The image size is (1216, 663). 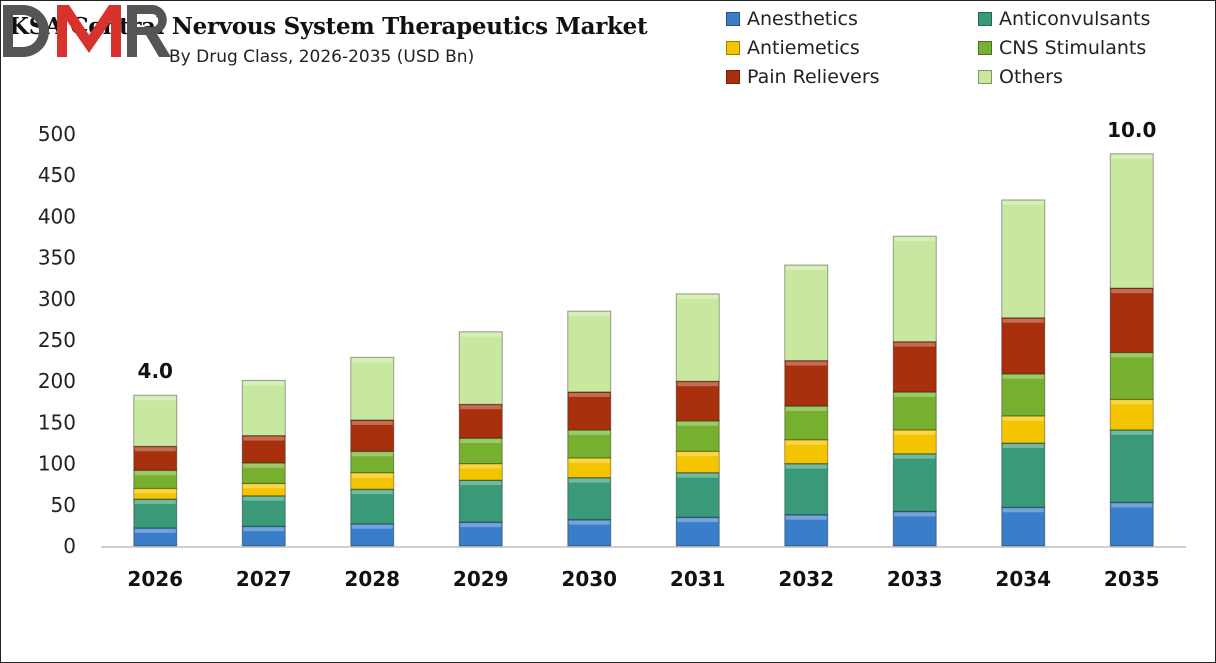 What do you see at coordinates (793, 48) in the screenshot?
I see `legend-item-antiemetics: Antiemetics` at bounding box center [793, 48].